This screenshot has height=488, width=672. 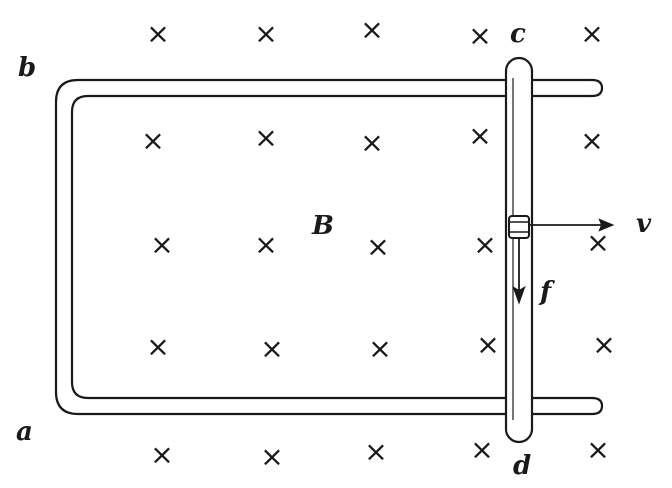 I want to click on label-f: f, so click(x=546, y=292).